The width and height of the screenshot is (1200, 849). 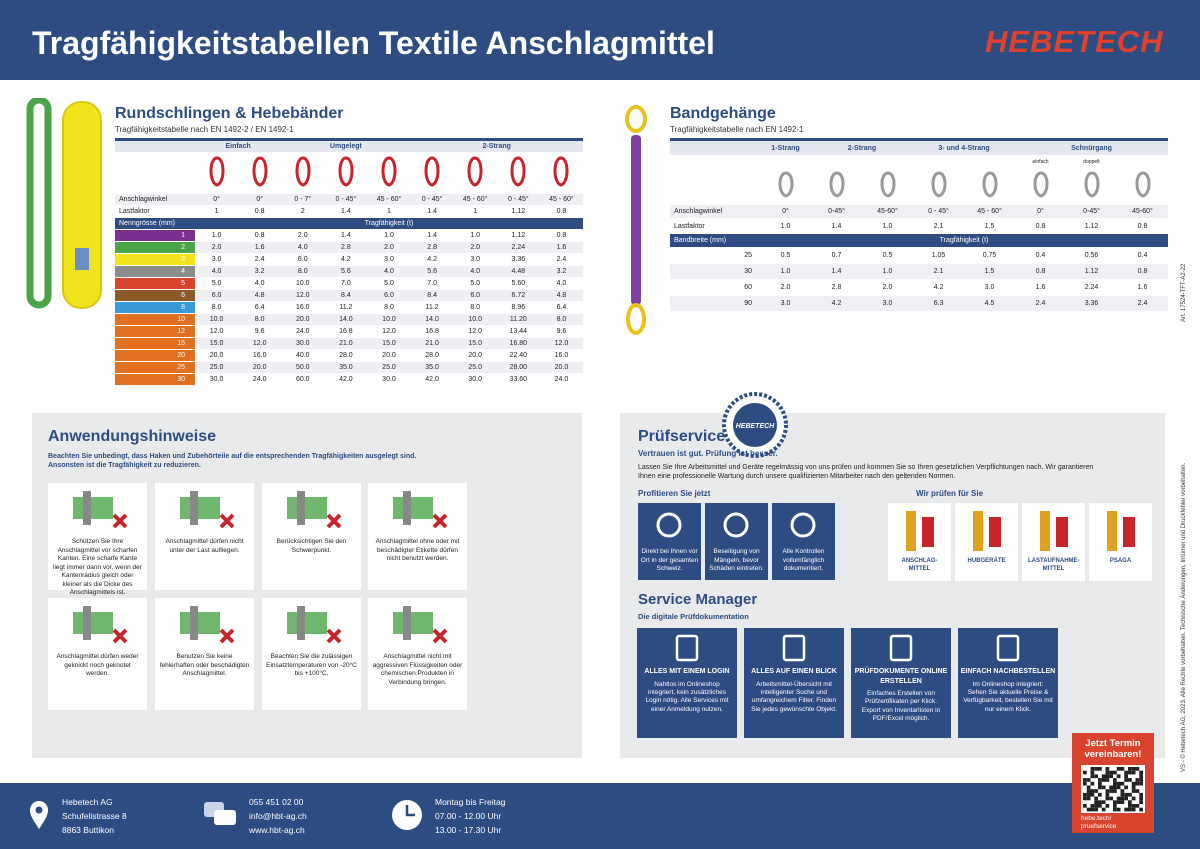 I want to click on badge: HEBETECH, so click(x=755, y=425).